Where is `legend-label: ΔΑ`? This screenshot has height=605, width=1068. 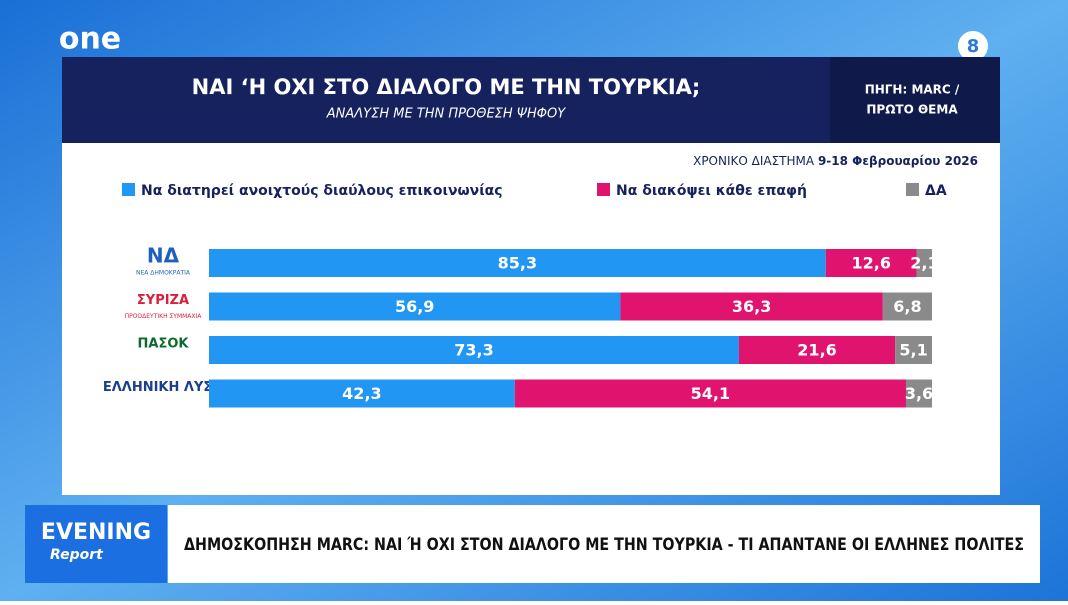 legend-label: ΔΑ is located at coordinates (936, 191).